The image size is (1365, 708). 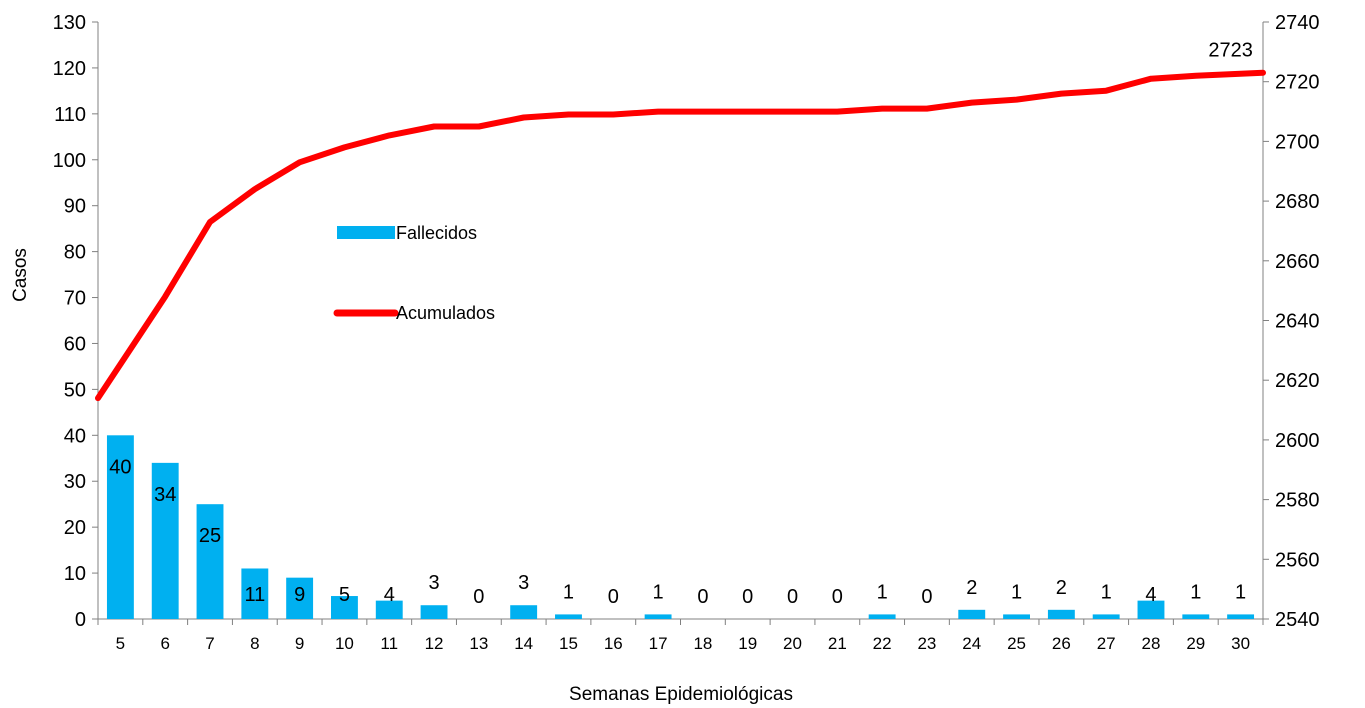 I want to click on x-tick-label: 28, so click(x=1151, y=643).